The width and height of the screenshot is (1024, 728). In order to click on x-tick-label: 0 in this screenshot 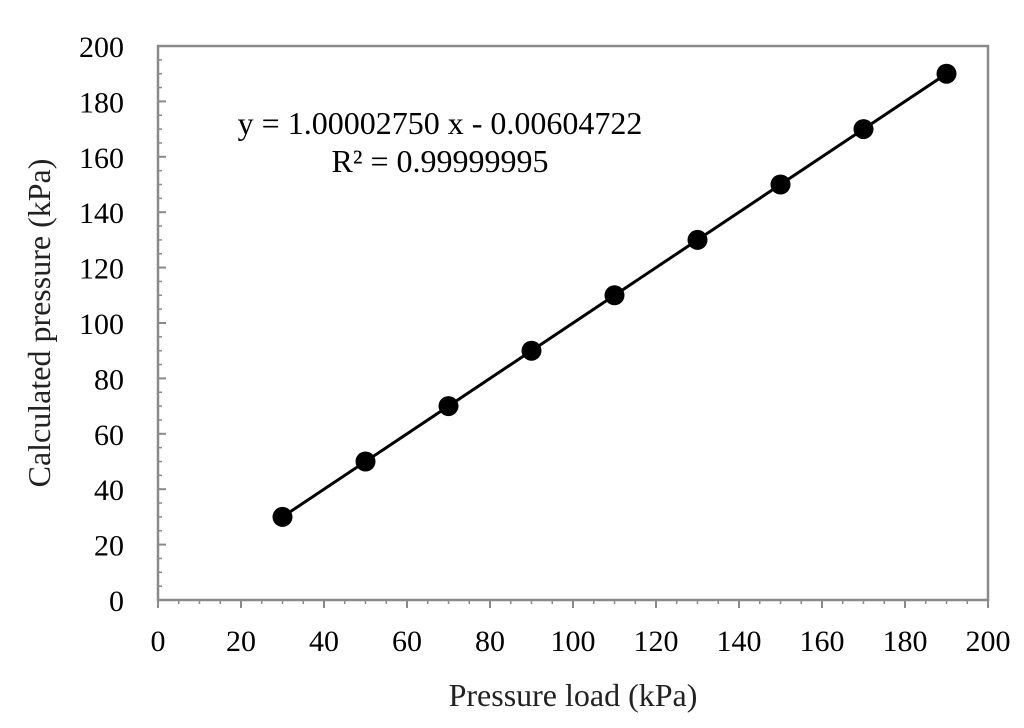, I will do `click(158, 641)`.